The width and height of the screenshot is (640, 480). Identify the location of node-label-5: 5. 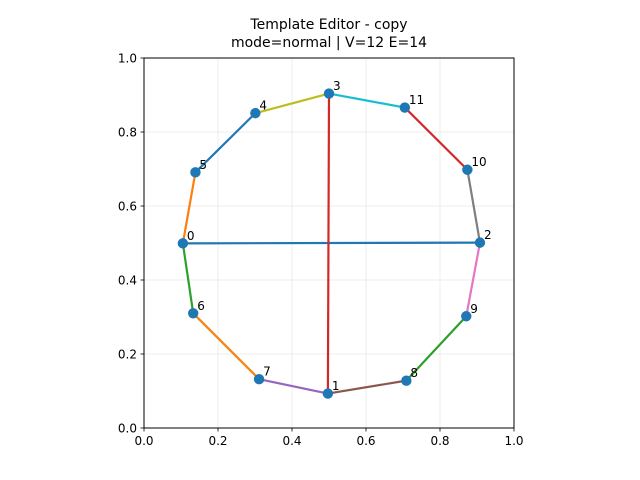
(203, 165).